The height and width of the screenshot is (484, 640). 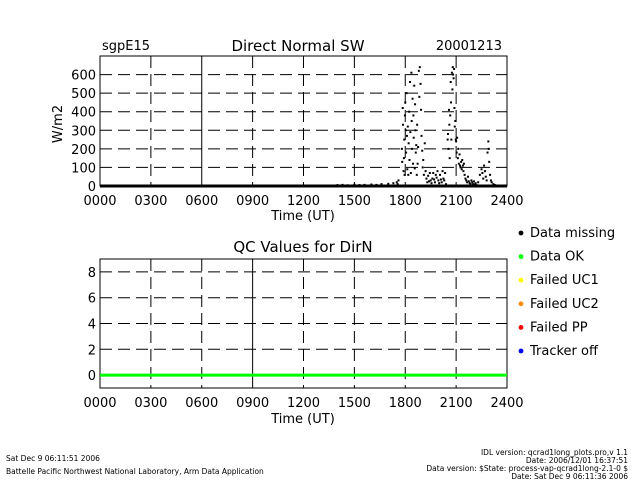 What do you see at coordinates (456, 403) in the screenshot?
I see `chart2-xtick-label: 2100` at bounding box center [456, 403].